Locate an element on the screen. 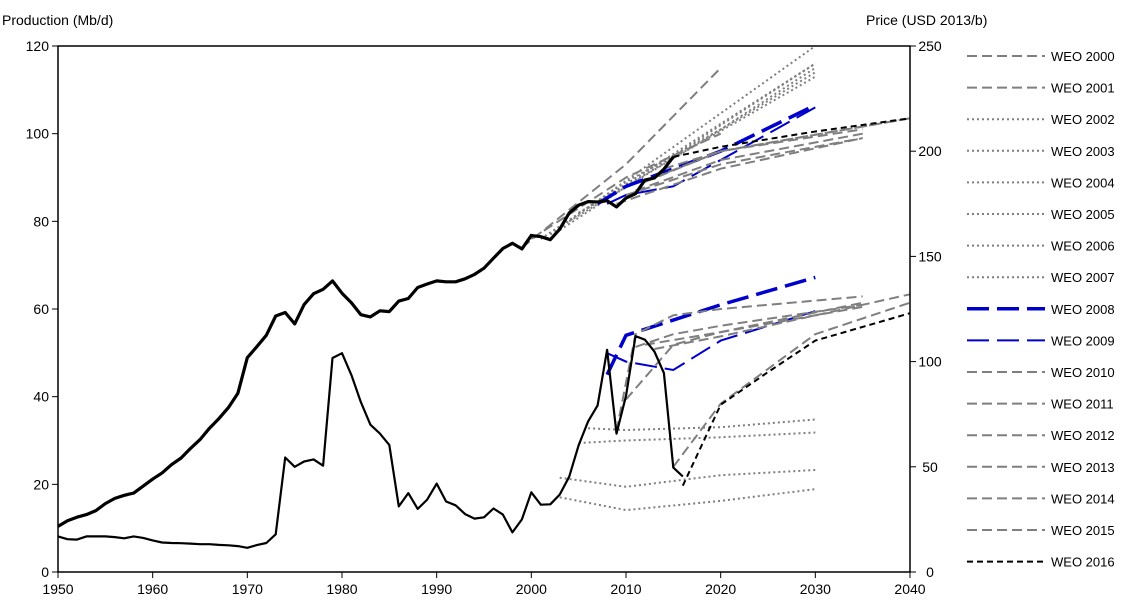 The height and width of the screenshot is (603, 1131). right-axis-title: Price (USD 2013/b) is located at coordinates (926, 20).